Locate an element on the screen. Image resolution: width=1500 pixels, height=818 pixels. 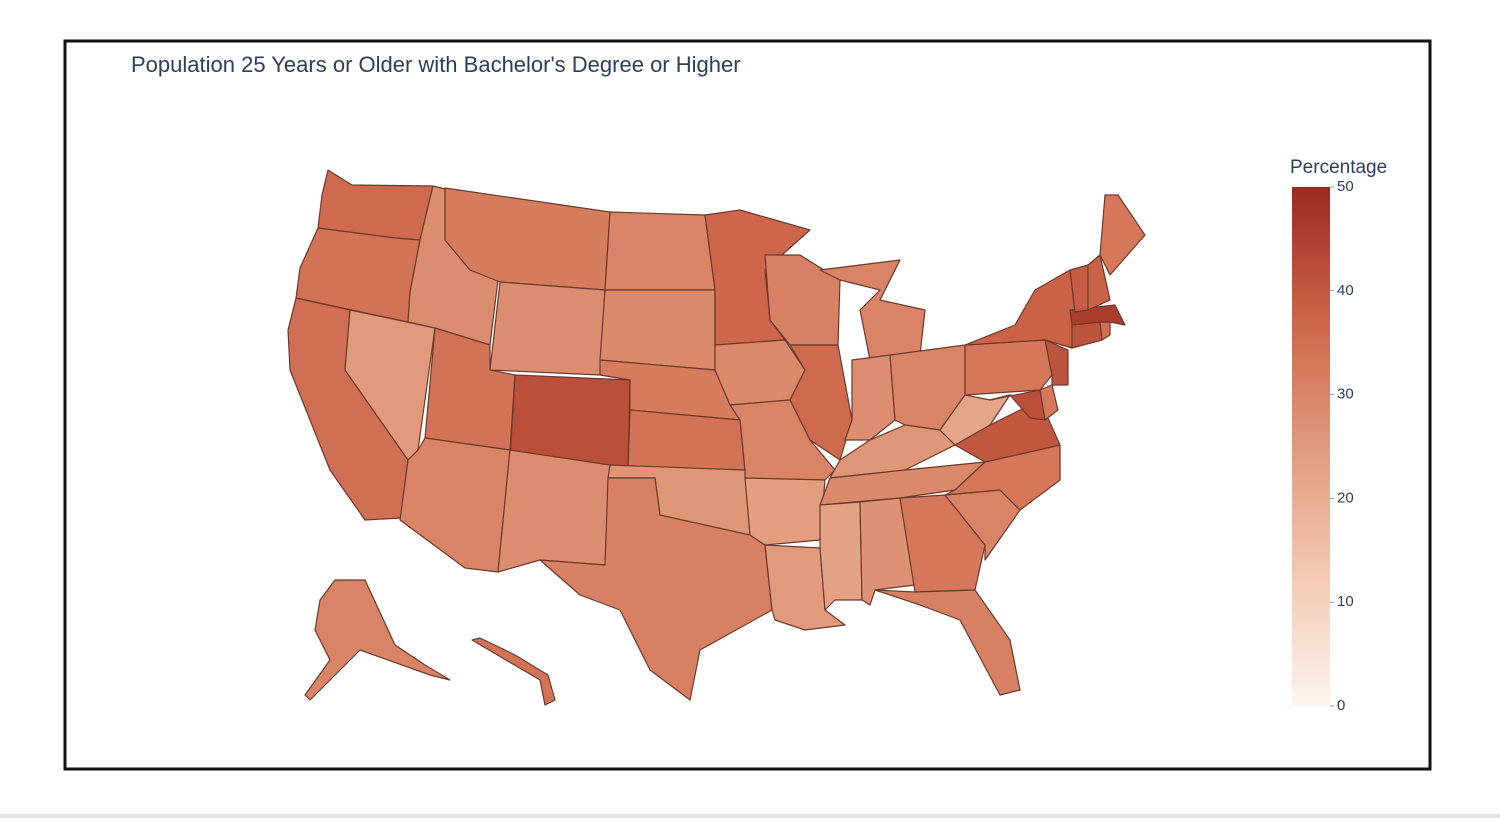
colorbar is located at coordinates (1311, 446).